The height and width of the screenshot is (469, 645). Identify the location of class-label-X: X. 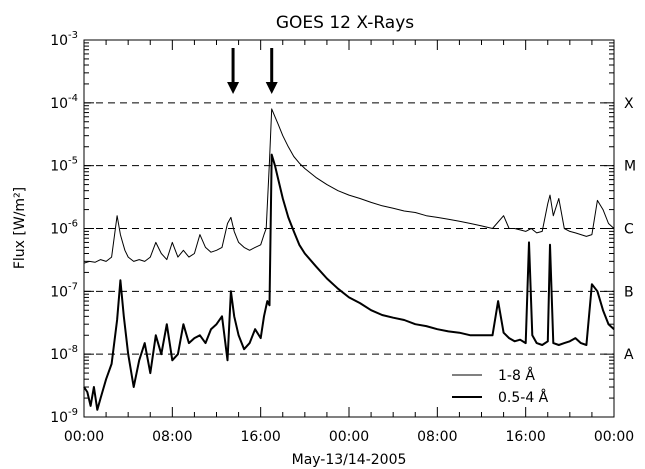
(629, 104).